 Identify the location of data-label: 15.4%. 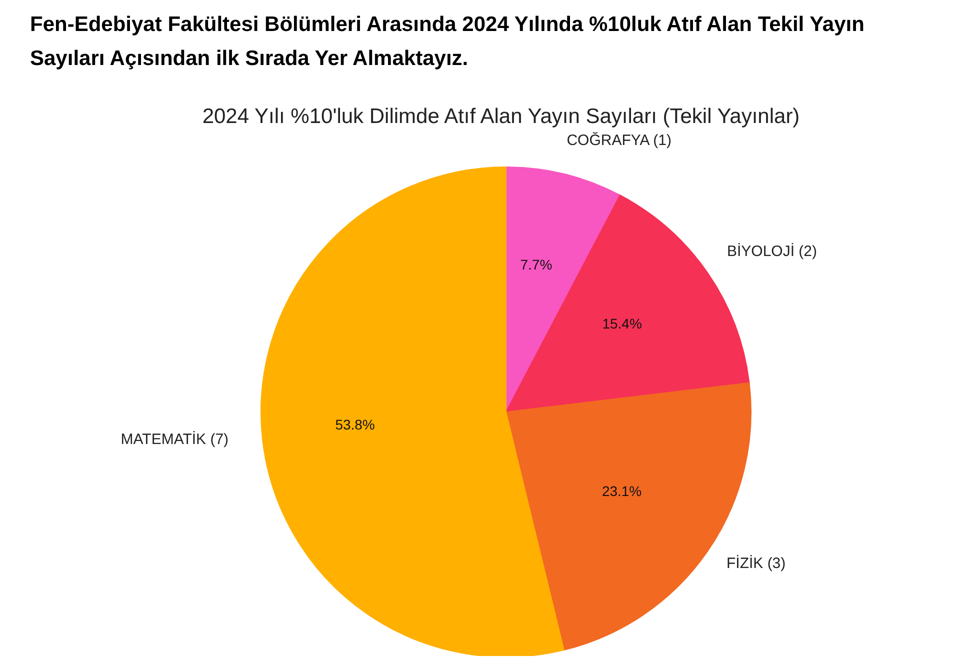
(622, 324).